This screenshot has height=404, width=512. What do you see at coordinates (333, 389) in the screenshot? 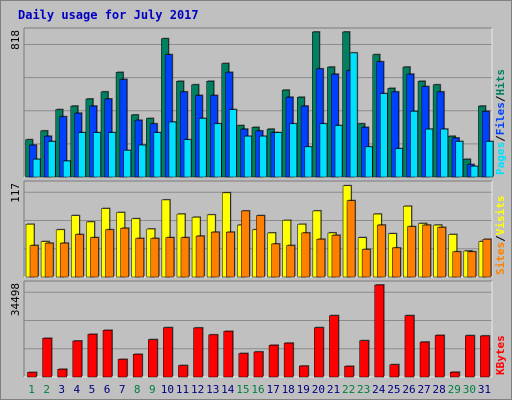
I see `day-label-21: 21` at bounding box center [333, 389].